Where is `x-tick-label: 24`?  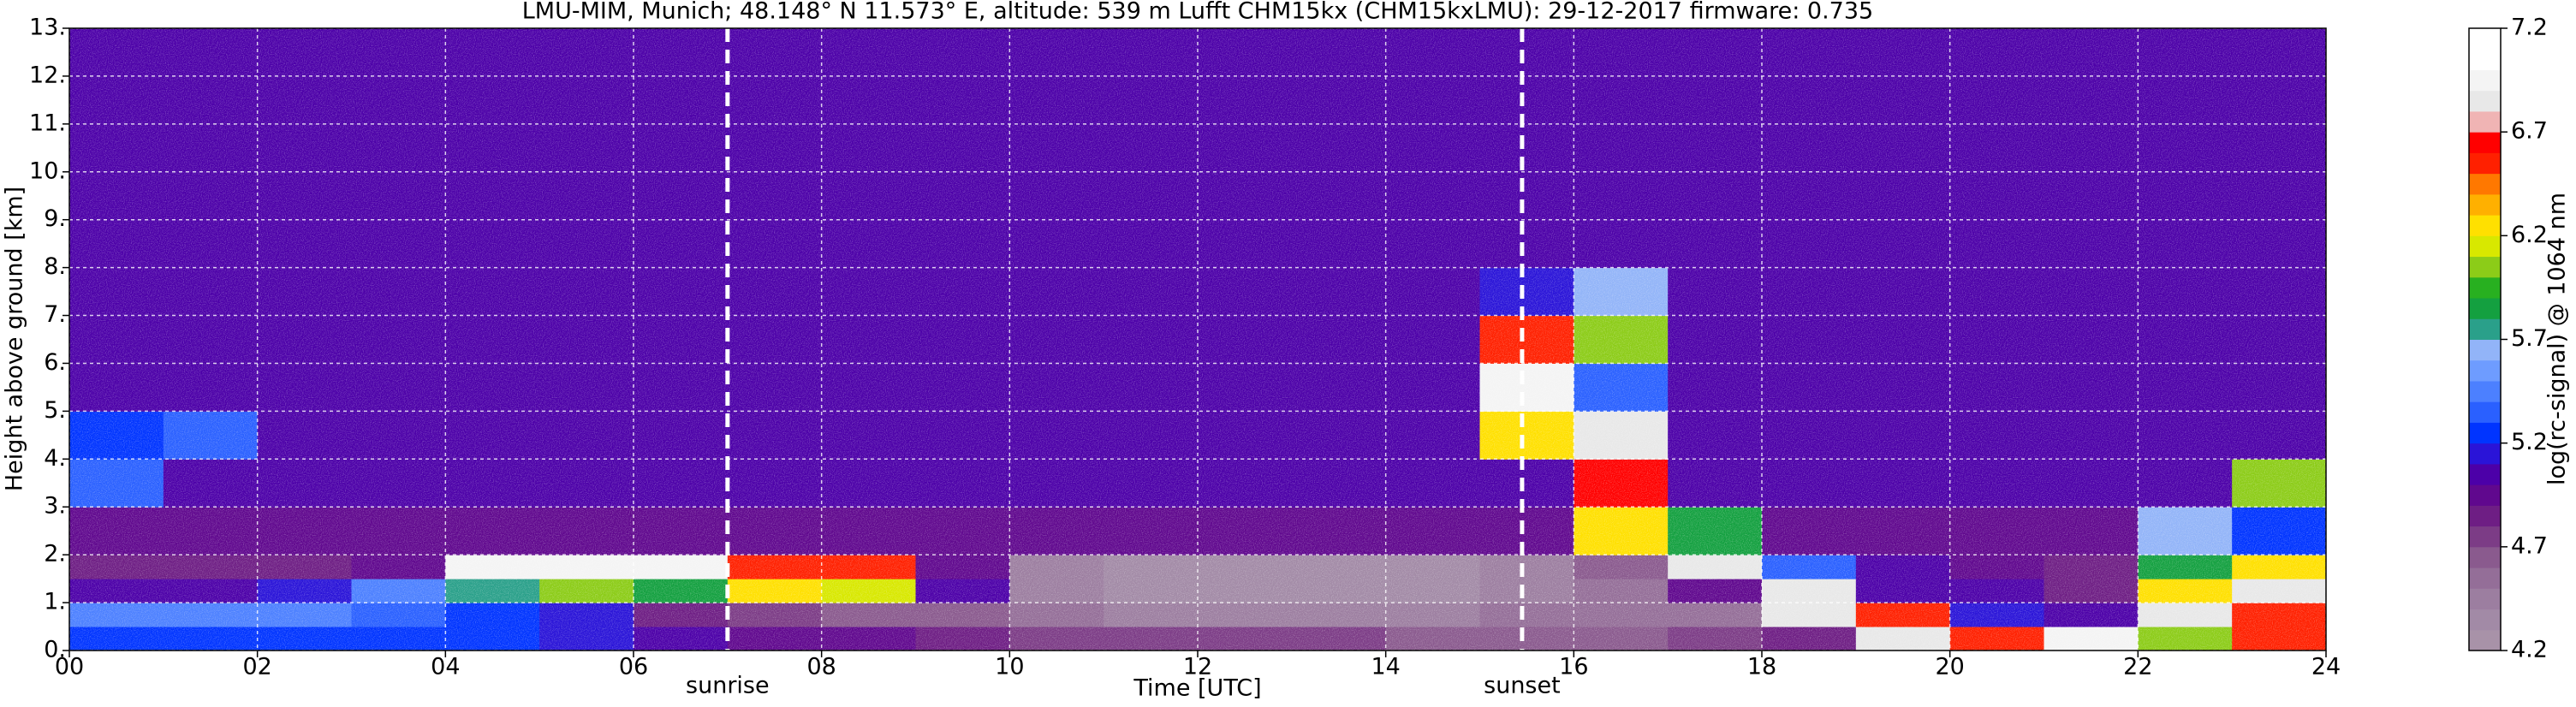
x-tick-label: 24 is located at coordinates (2326, 667).